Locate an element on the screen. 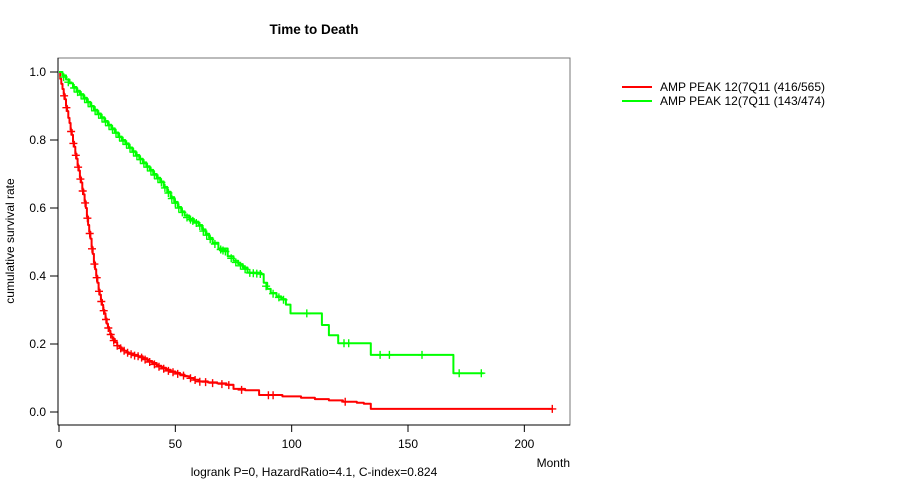 Image resolution: width=900 pixels, height=500 pixels. legend-label-red: AMP PEAK 12(7Q11 (416/565) is located at coordinates (742, 87).